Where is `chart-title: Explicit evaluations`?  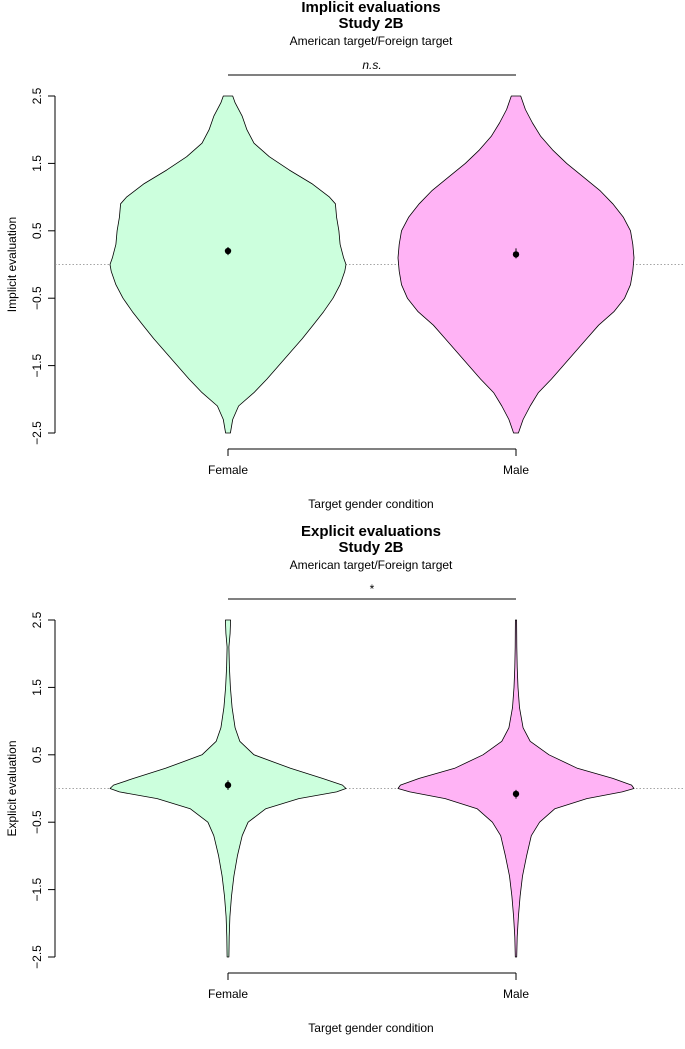 chart-title: Explicit evaluations is located at coordinates (371, 532).